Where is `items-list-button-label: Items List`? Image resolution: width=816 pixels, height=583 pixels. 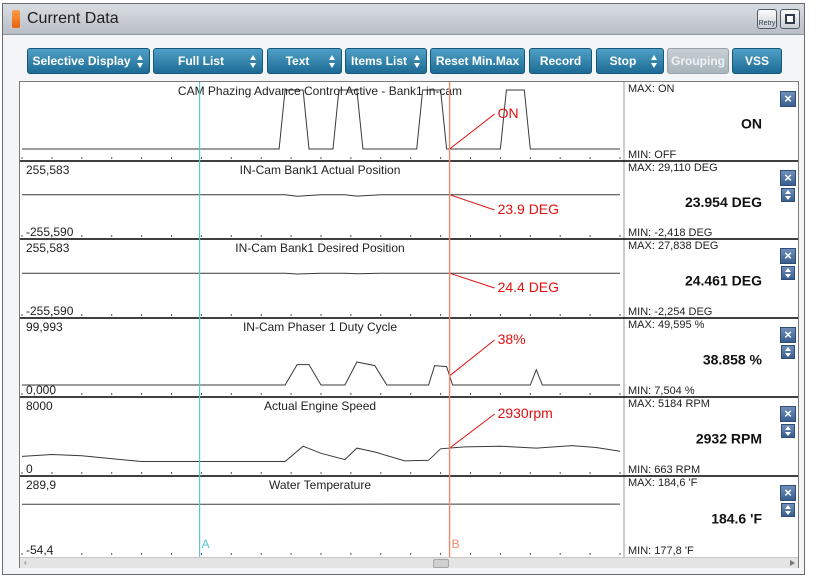 items-list-button-label: Items List is located at coordinates (378, 61).